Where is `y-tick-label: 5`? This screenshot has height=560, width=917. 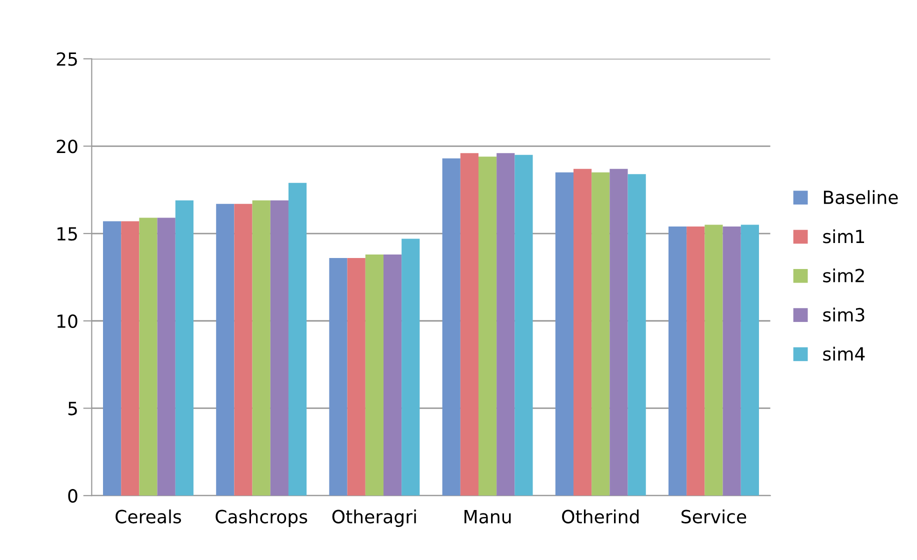 y-tick-label: 5 is located at coordinates (72, 409).